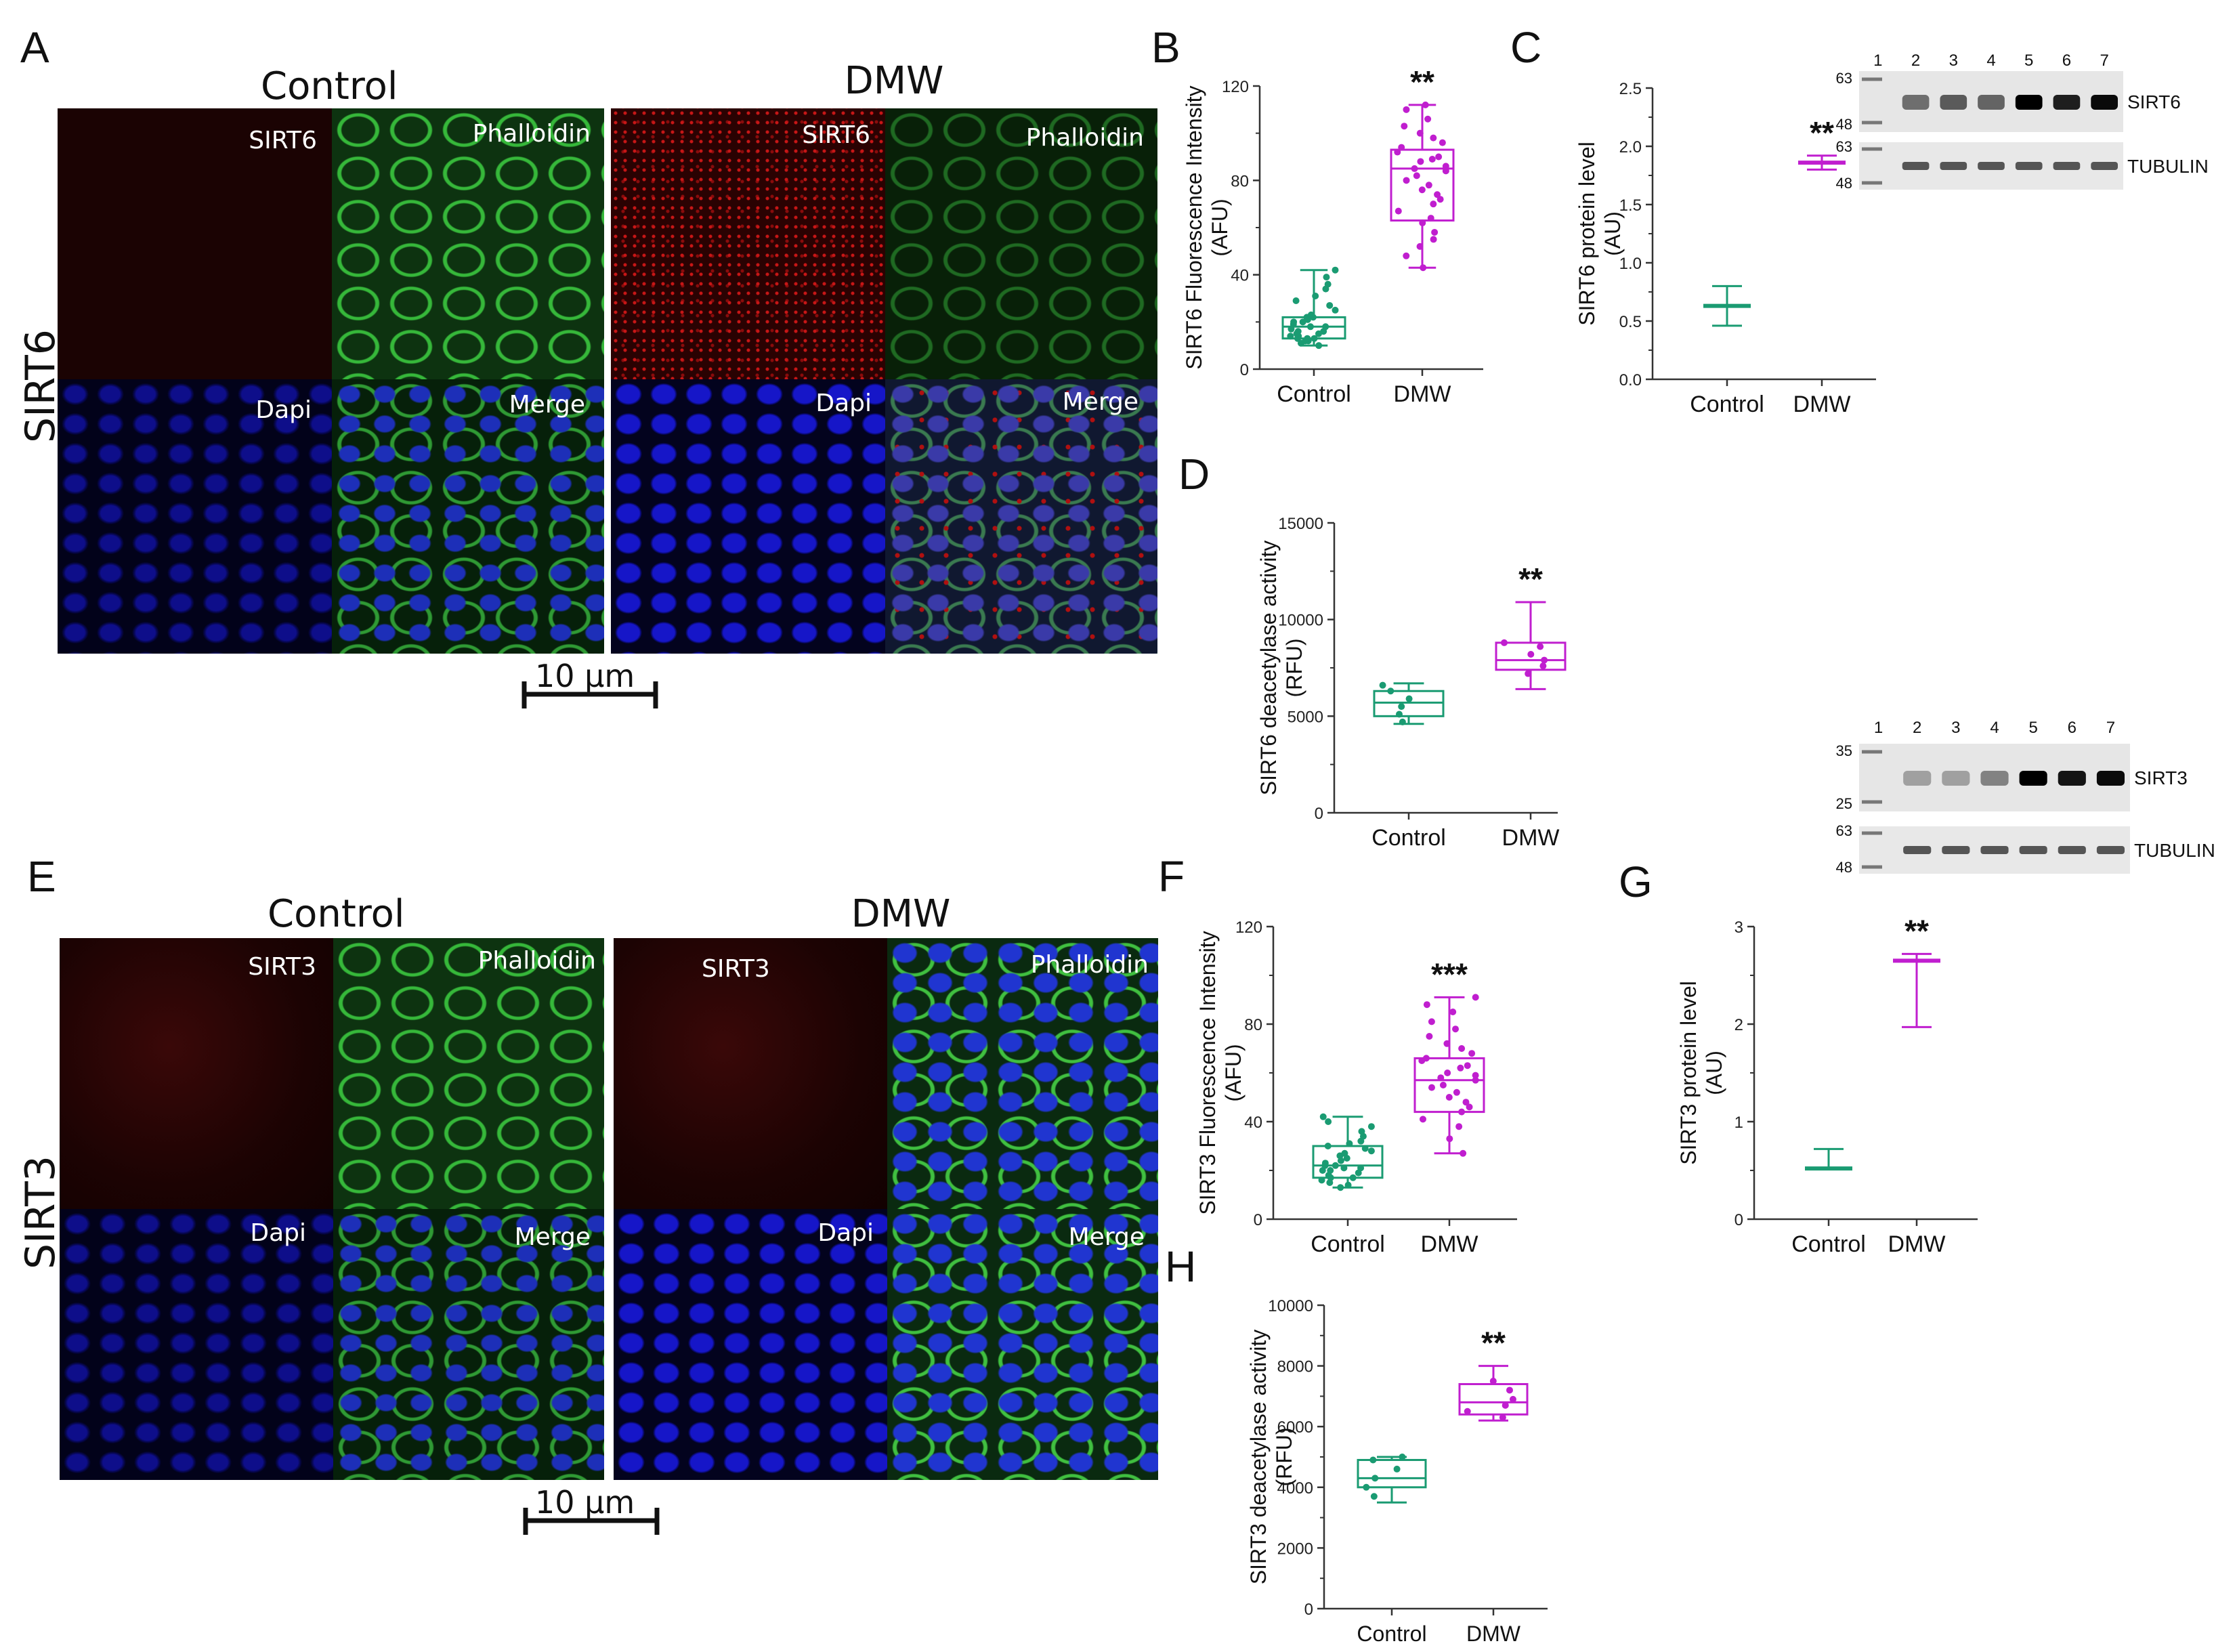 The height and width of the screenshot is (1652, 2235). What do you see at coordinates (41, 877) in the screenshot?
I see `panel-letter-e: E` at bounding box center [41, 877].